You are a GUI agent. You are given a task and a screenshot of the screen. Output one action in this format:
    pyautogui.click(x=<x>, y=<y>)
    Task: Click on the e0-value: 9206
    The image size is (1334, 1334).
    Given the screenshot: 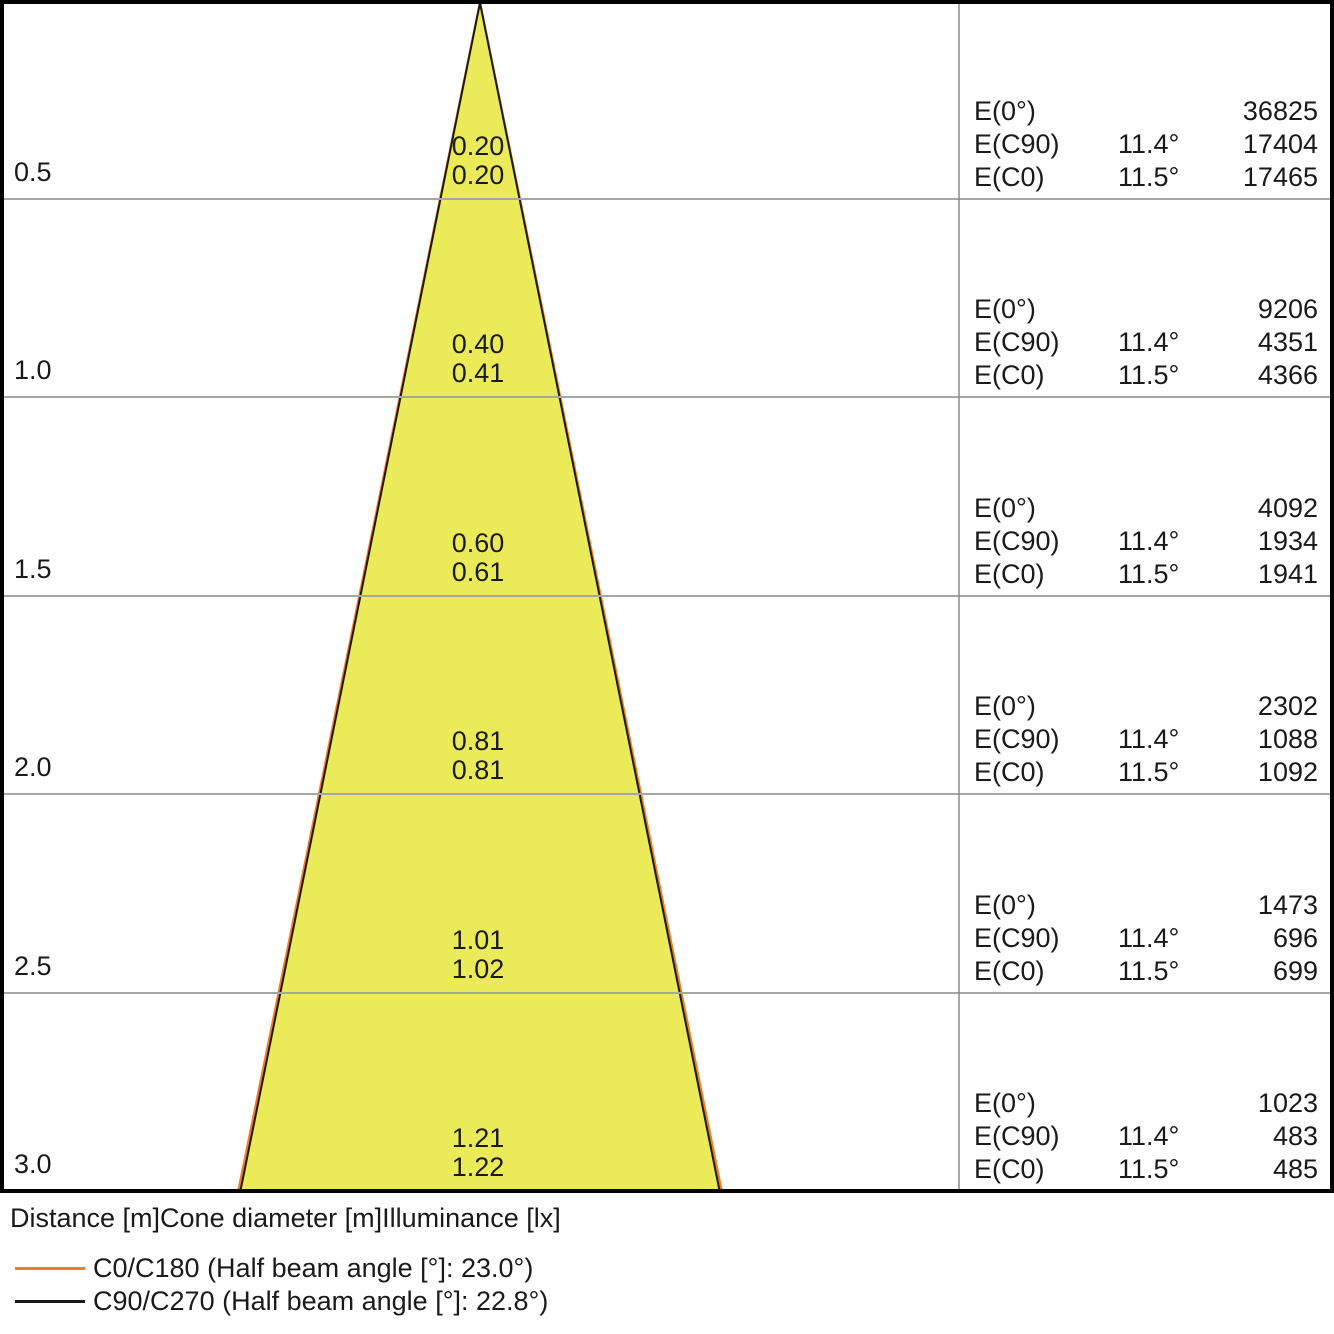 What is the action you would take?
    pyautogui.click(x=1287, y=309)
    